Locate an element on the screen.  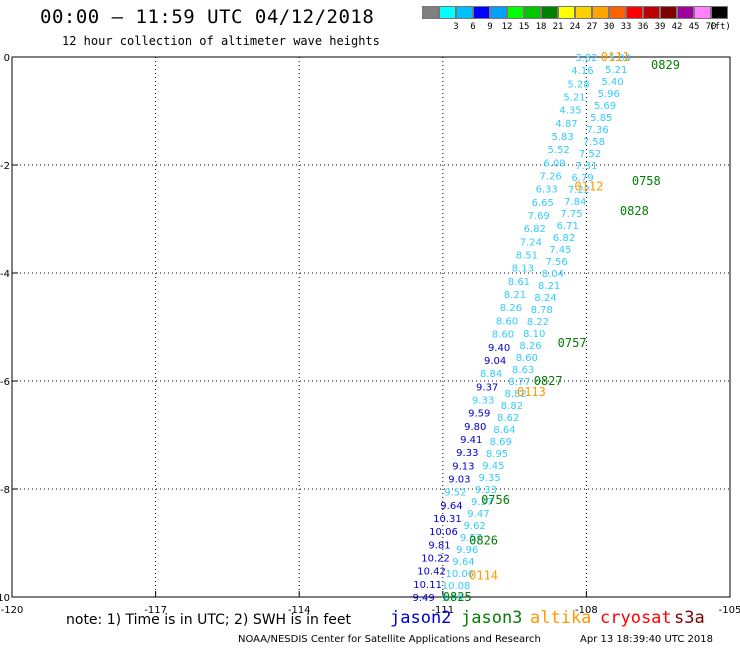
wave-height-label: 5.04 is located at coordinates (620, 58).